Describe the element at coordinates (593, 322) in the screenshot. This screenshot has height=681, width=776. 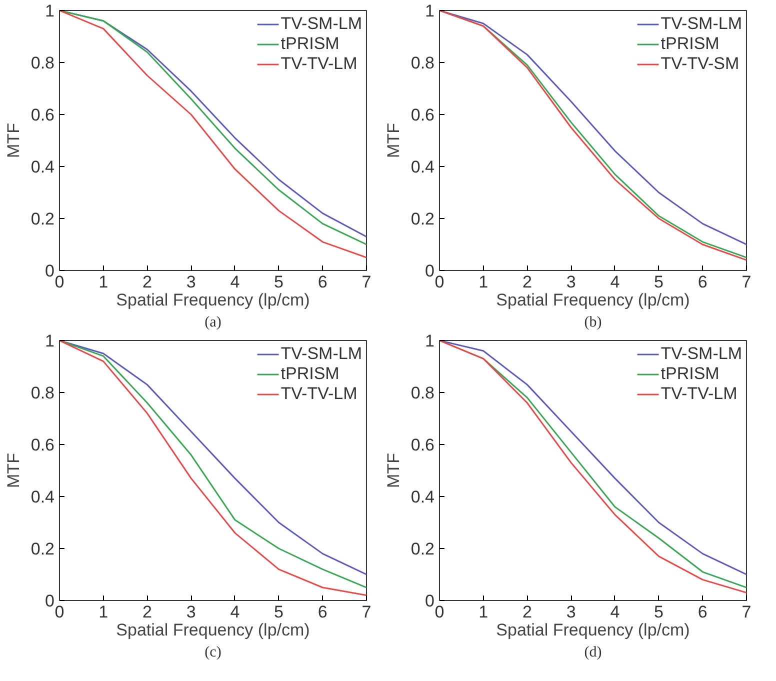
I see `text: (b)` at that location.